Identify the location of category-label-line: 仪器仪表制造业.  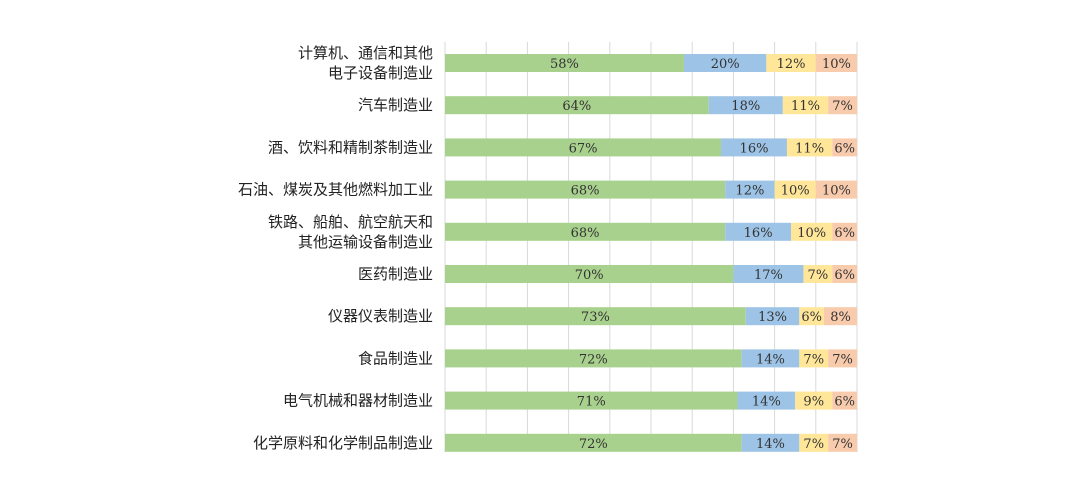
(380, 316).